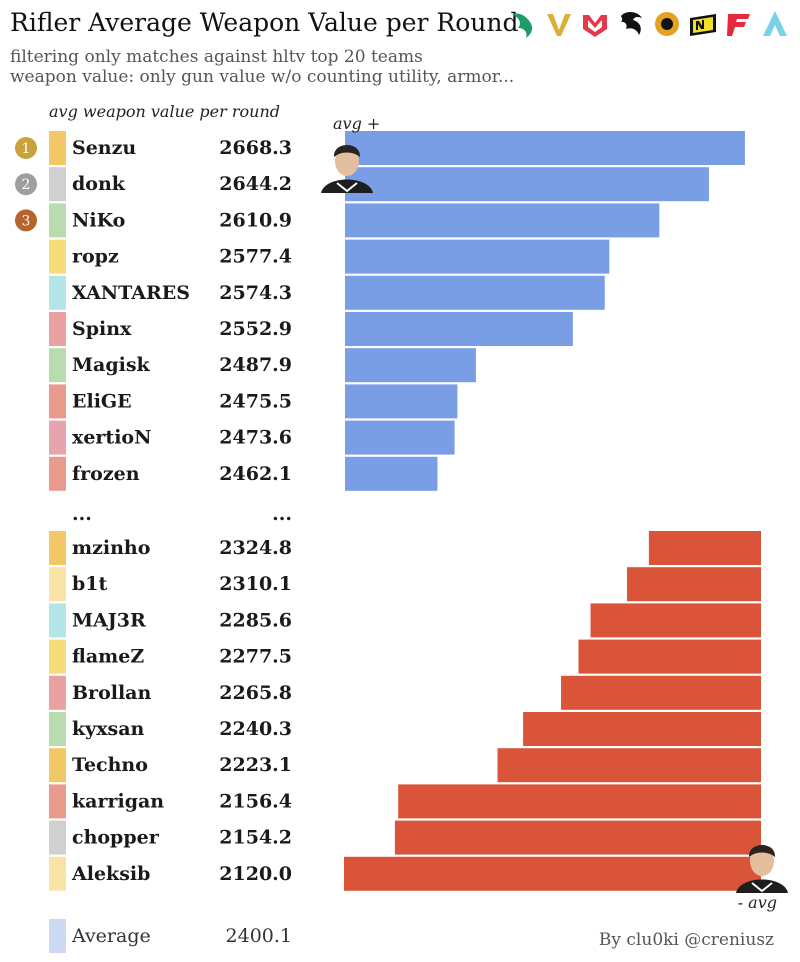  I want to click on average-label: Average, so click(111, 936).